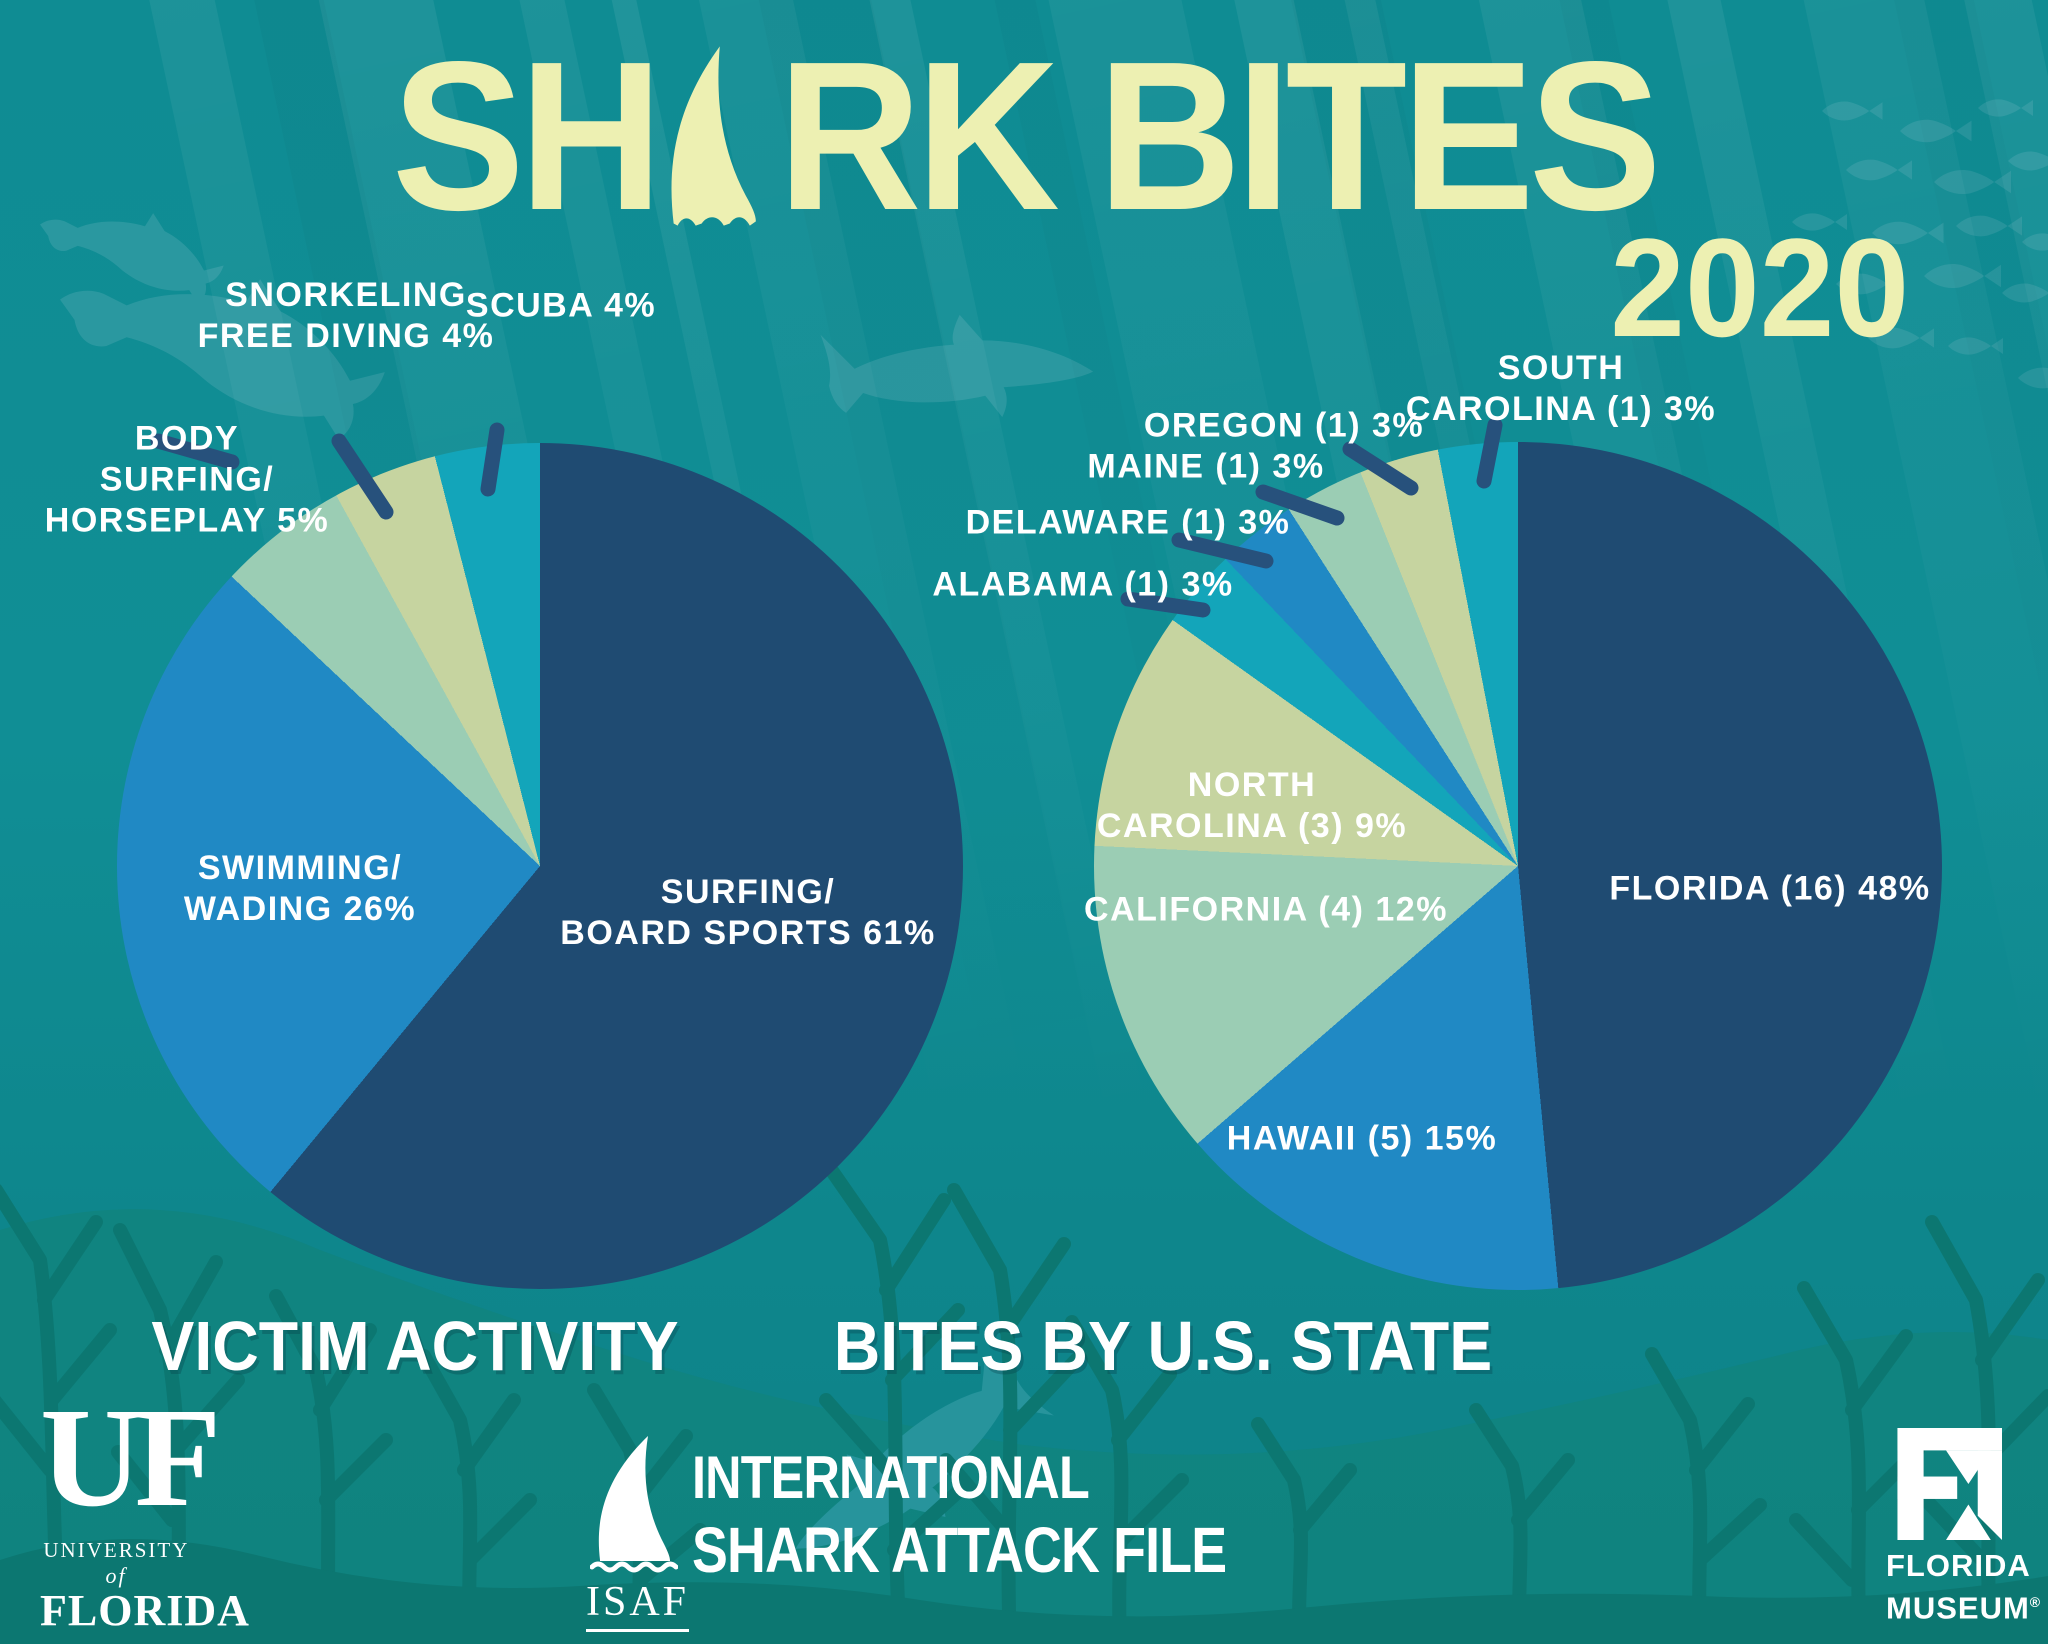  What do you see at coordinates (1206, 466) in the screenshot?
I see `slice-label-maine: MAINE (1) 3%` at bounding box center [1206, 466].